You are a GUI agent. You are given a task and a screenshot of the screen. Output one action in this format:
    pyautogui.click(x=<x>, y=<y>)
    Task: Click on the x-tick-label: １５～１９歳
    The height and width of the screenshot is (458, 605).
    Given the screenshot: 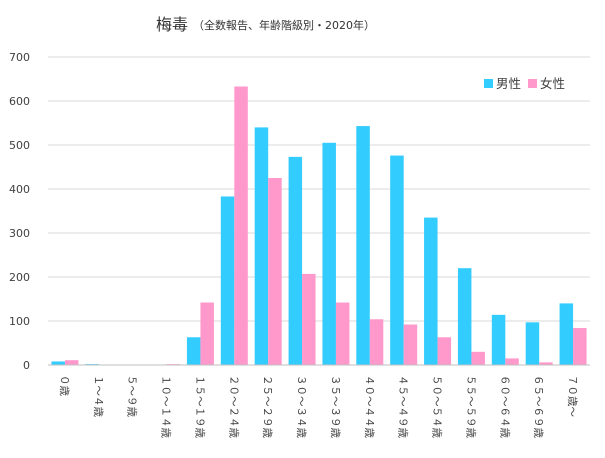 What is the action you would take?
    pyautogui.click(x=199, y=406)
    